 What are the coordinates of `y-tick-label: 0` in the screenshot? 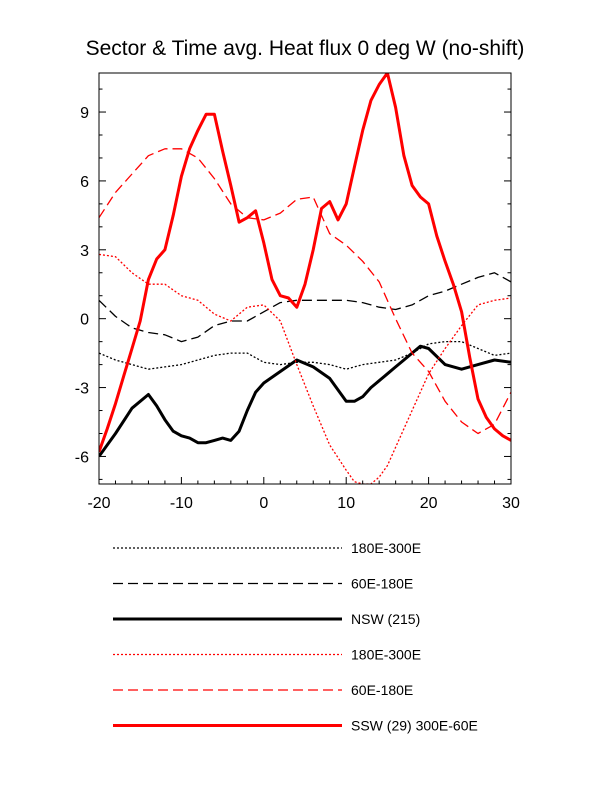 It's located at (84, 320).